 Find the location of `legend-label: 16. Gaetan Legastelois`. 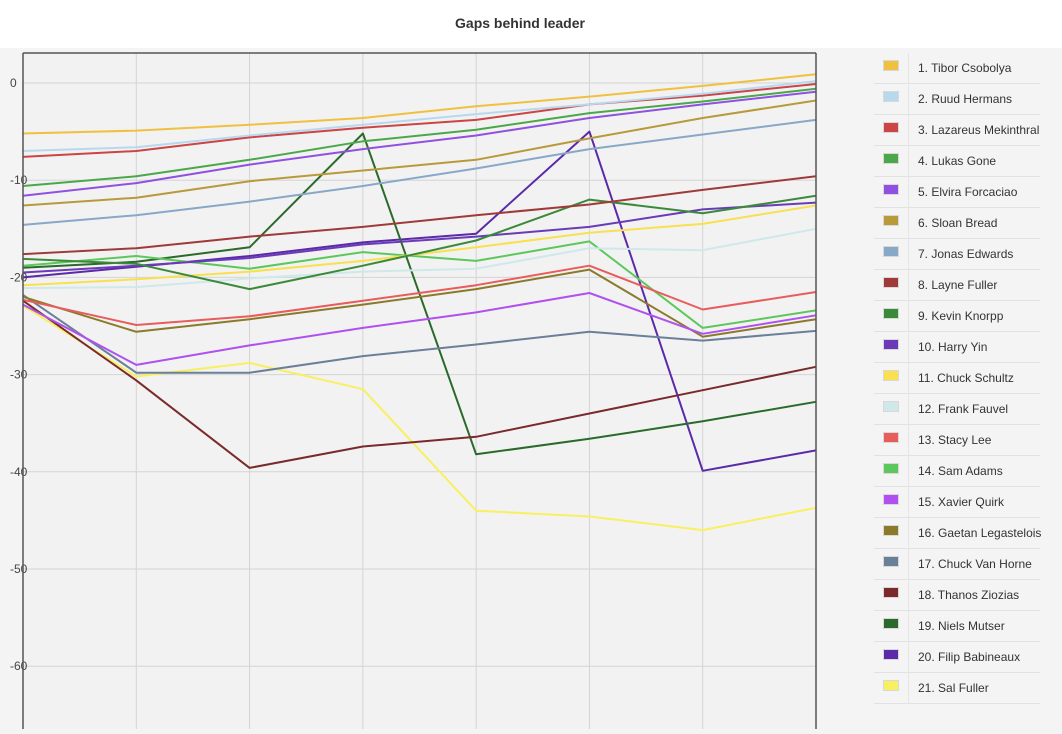

legend-label: 16. Gaetan Legastelois is located at coordinates (980, 533).